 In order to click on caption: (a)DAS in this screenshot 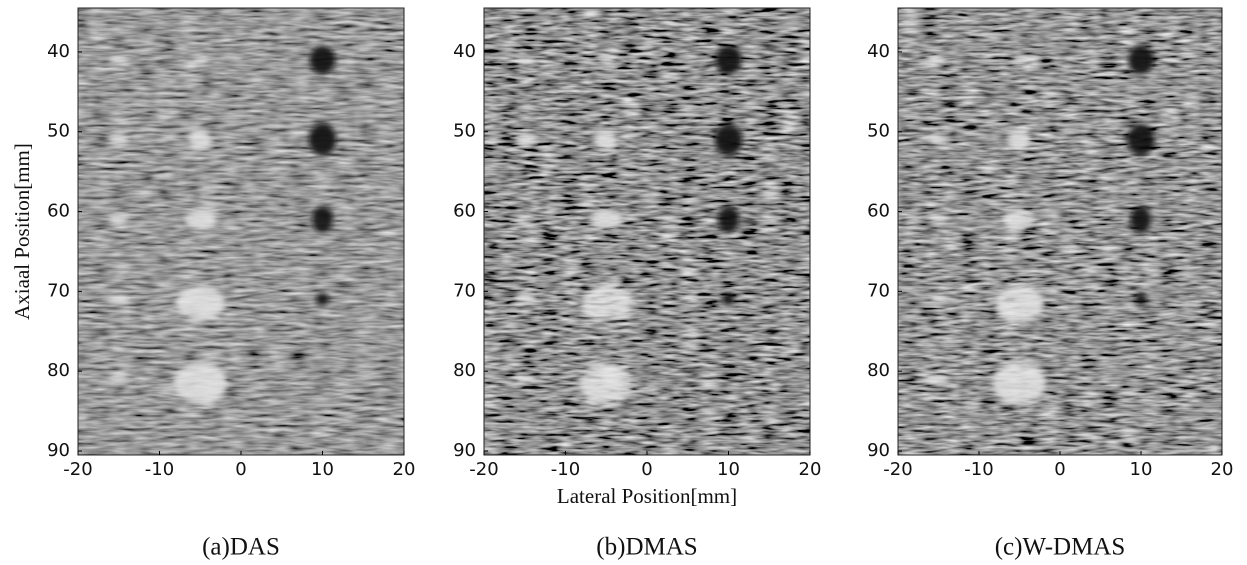, I will do `click(241, 547)`.